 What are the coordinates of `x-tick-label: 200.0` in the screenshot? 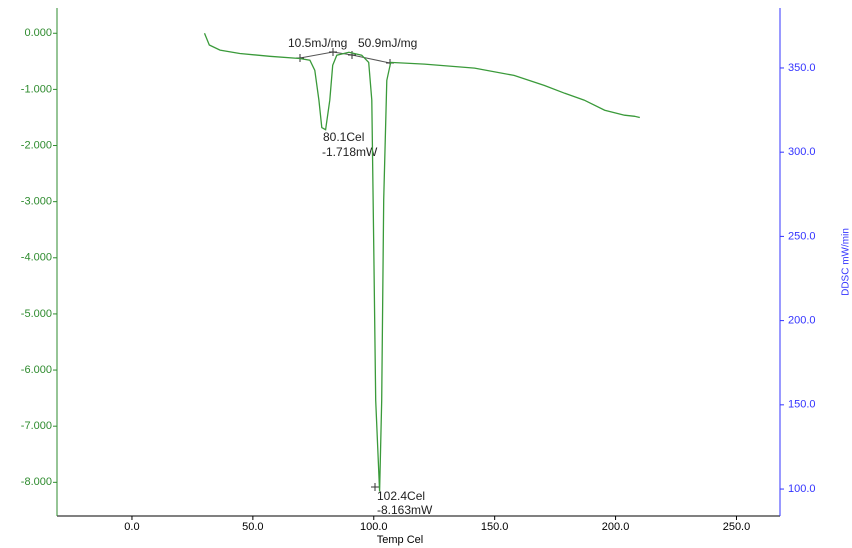 It's located at (616, 527).